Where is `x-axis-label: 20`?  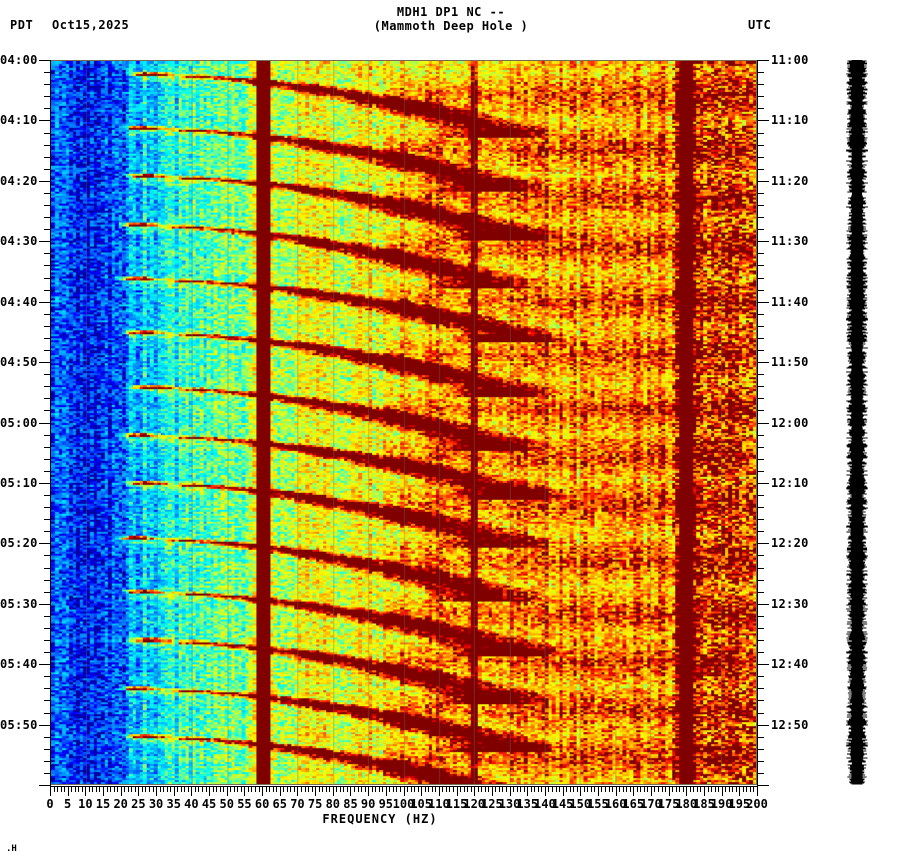
x-axis-label: 20 is located at coordinates (120, 804).